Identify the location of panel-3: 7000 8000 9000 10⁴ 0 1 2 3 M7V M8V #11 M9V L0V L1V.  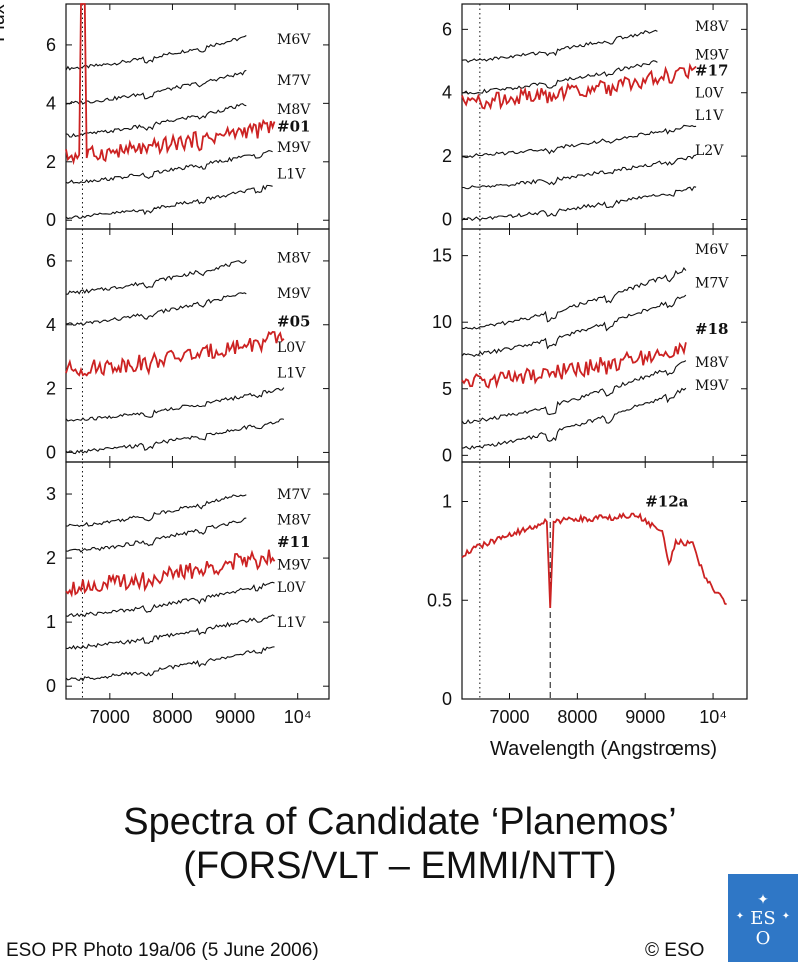
(188, 594).